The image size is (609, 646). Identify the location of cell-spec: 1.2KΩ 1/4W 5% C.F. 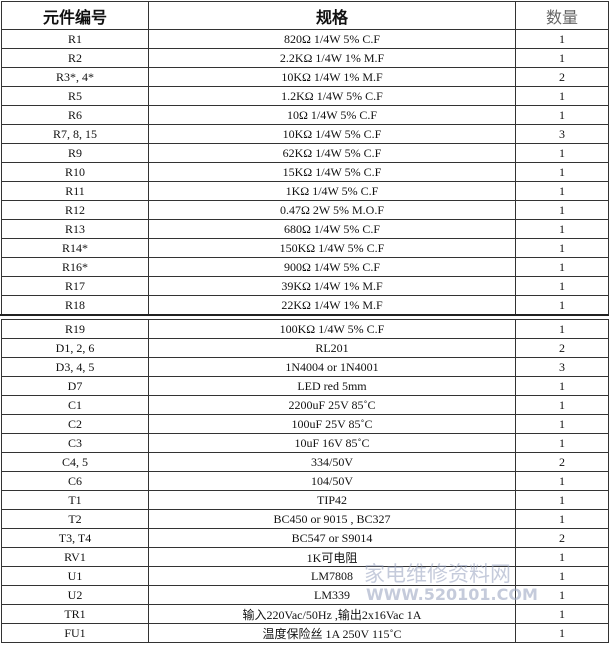
(332, 96).